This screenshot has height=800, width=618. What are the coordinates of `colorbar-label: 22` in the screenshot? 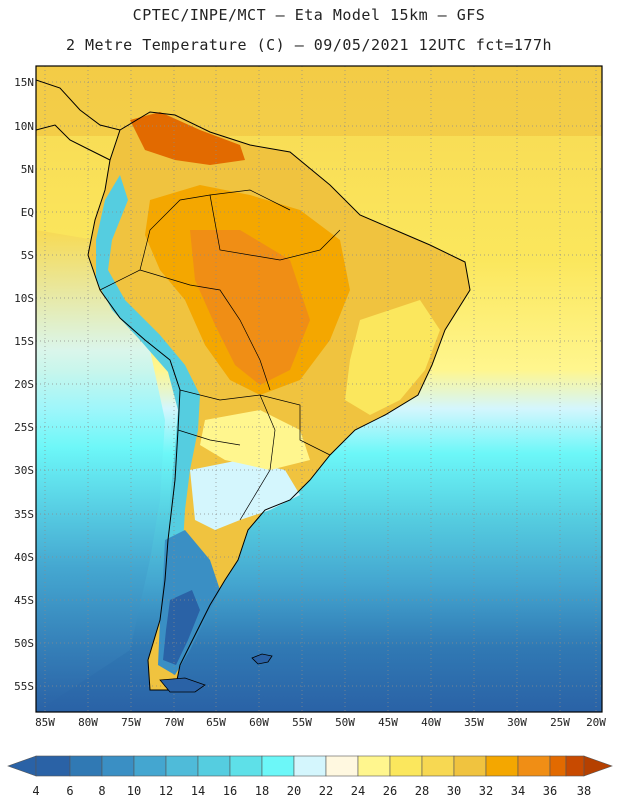 It's located at (326, 791).